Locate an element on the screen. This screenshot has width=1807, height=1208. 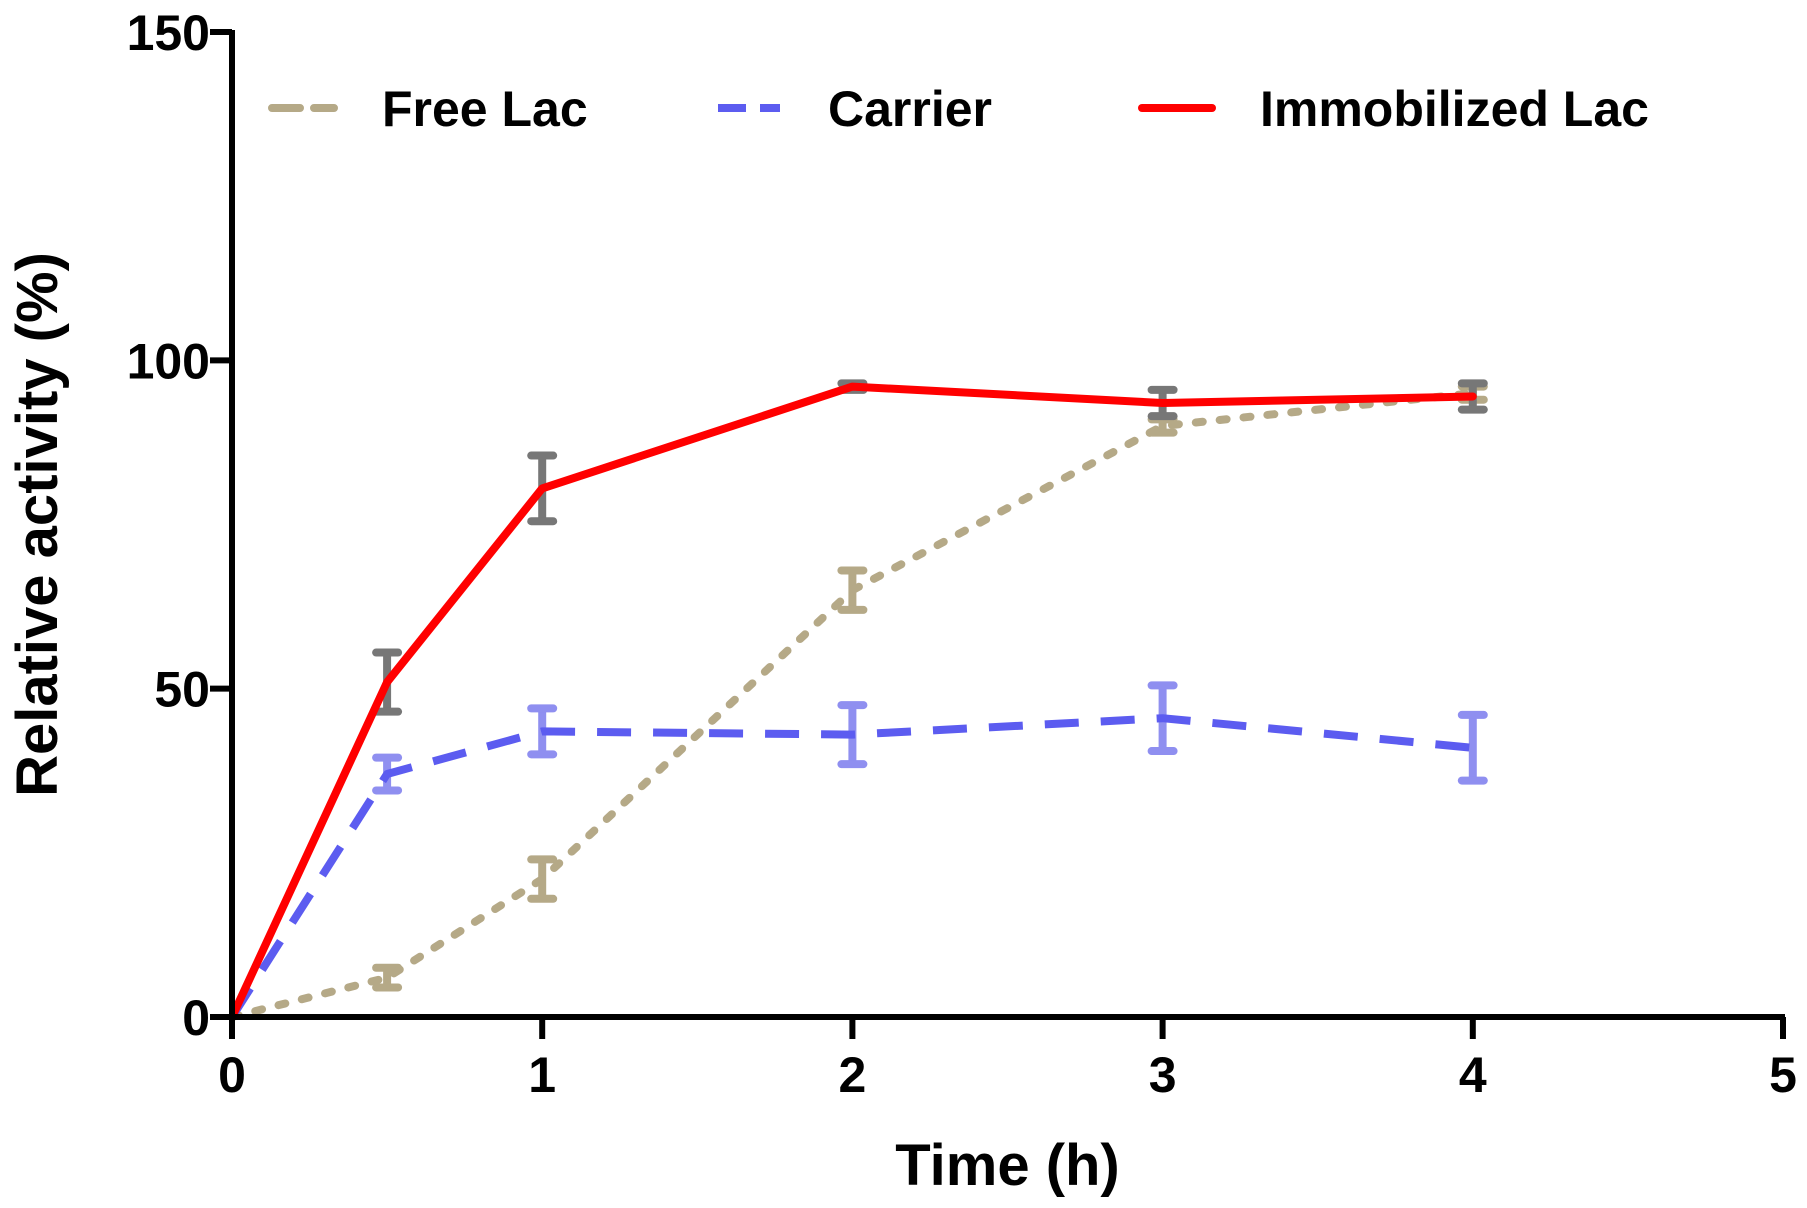
x-tick-label: 1 is located at coordinates (542, 1075).